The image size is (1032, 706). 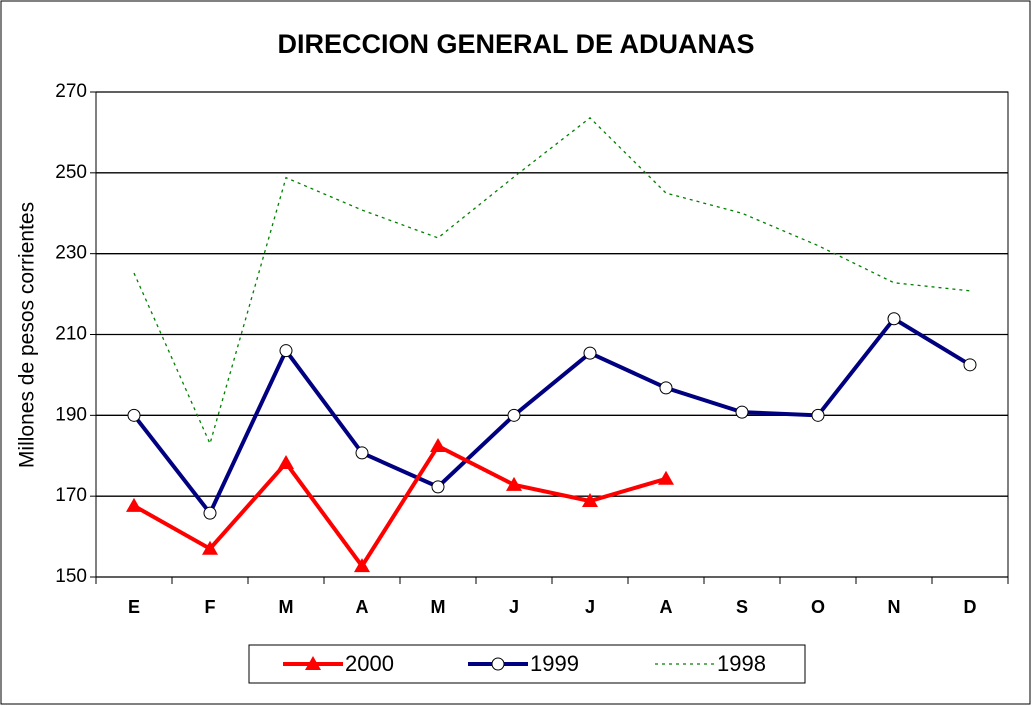 What do you see at coordinates (134, 607) in the screenshot?
I see `x-tick-label: E` at bounding box center [134, 607].